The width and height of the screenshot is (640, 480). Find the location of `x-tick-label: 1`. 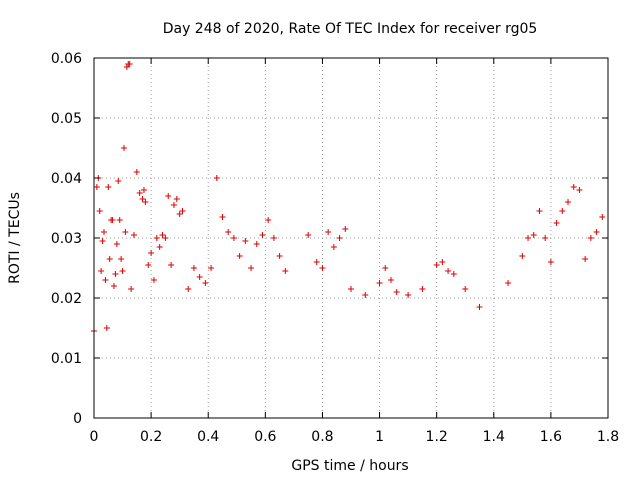

x-tick-label: 1 is located at coordinates (379, 437).